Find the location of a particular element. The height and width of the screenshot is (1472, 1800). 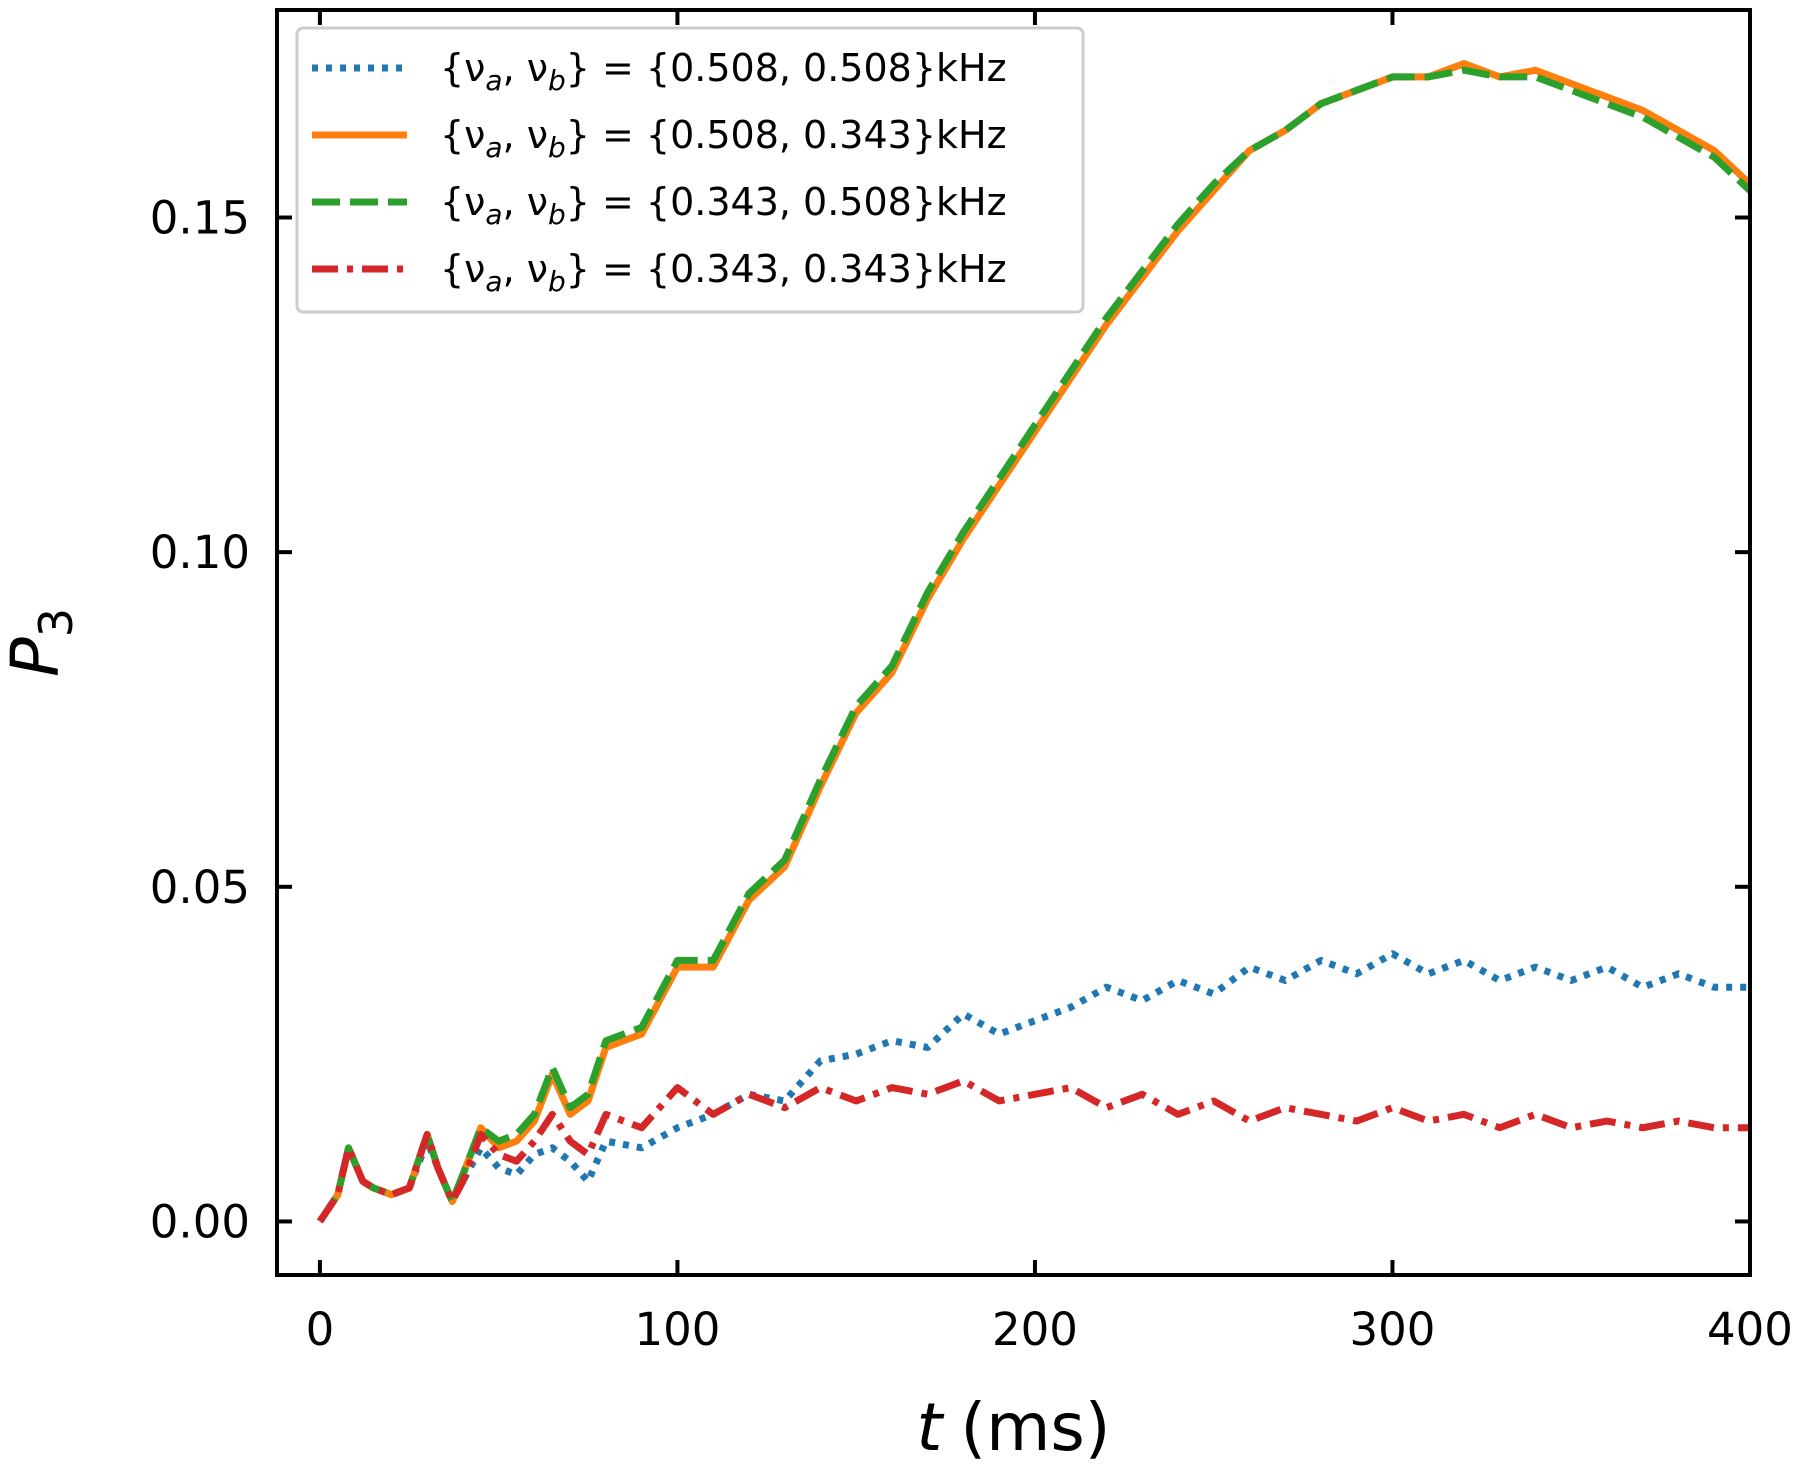

x-axis-label: t (ms) is located at coordinates (1013, 1427).